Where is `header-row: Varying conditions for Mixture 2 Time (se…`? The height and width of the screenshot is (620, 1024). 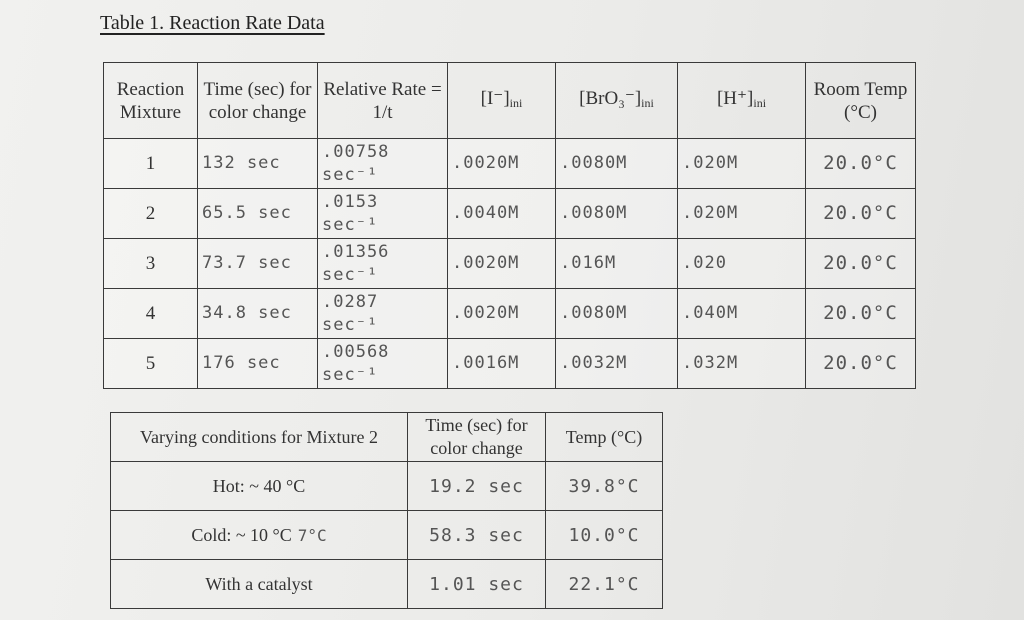
header-row: Varying conditions for Mixture 2 Time (se… is located at coordinates (386, 437).